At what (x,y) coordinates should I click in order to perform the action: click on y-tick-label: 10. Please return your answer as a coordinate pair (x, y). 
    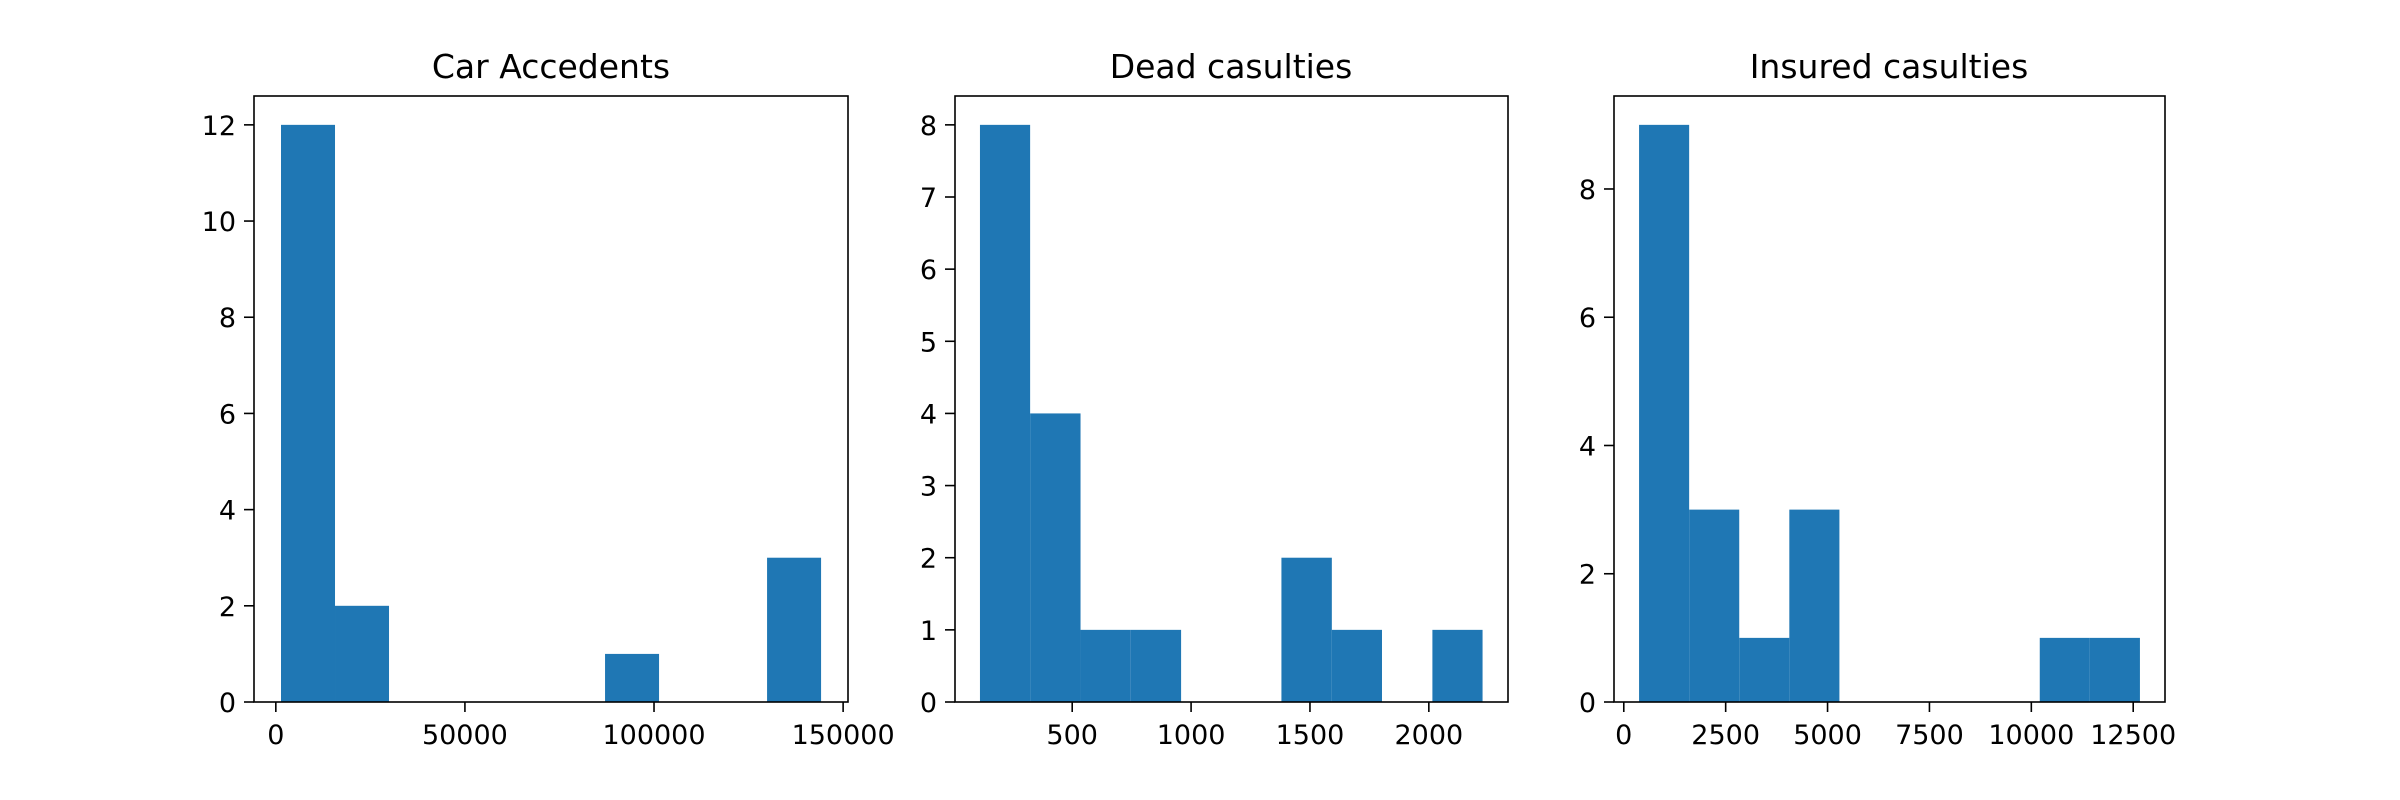
    Looking at the image, I should click on (219, 222).